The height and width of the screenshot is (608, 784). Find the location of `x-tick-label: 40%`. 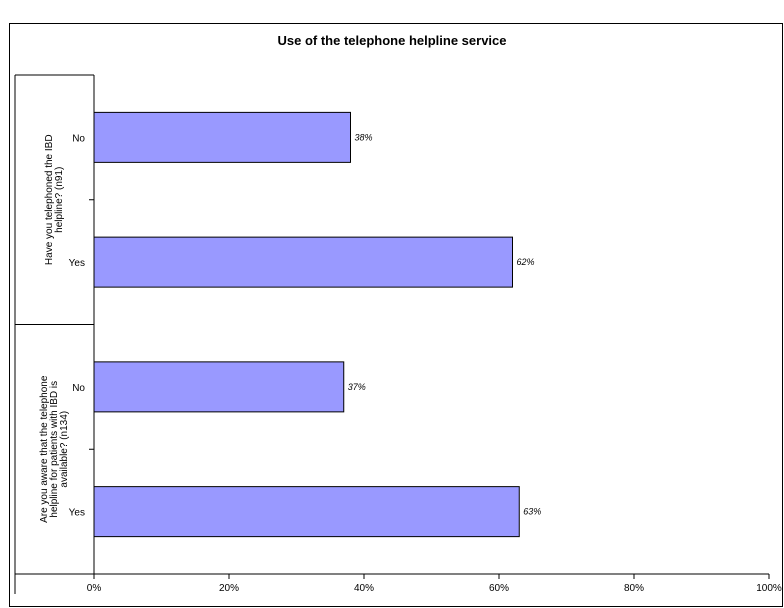

x-tick-label: 40% is located at coordinates (364, 588).